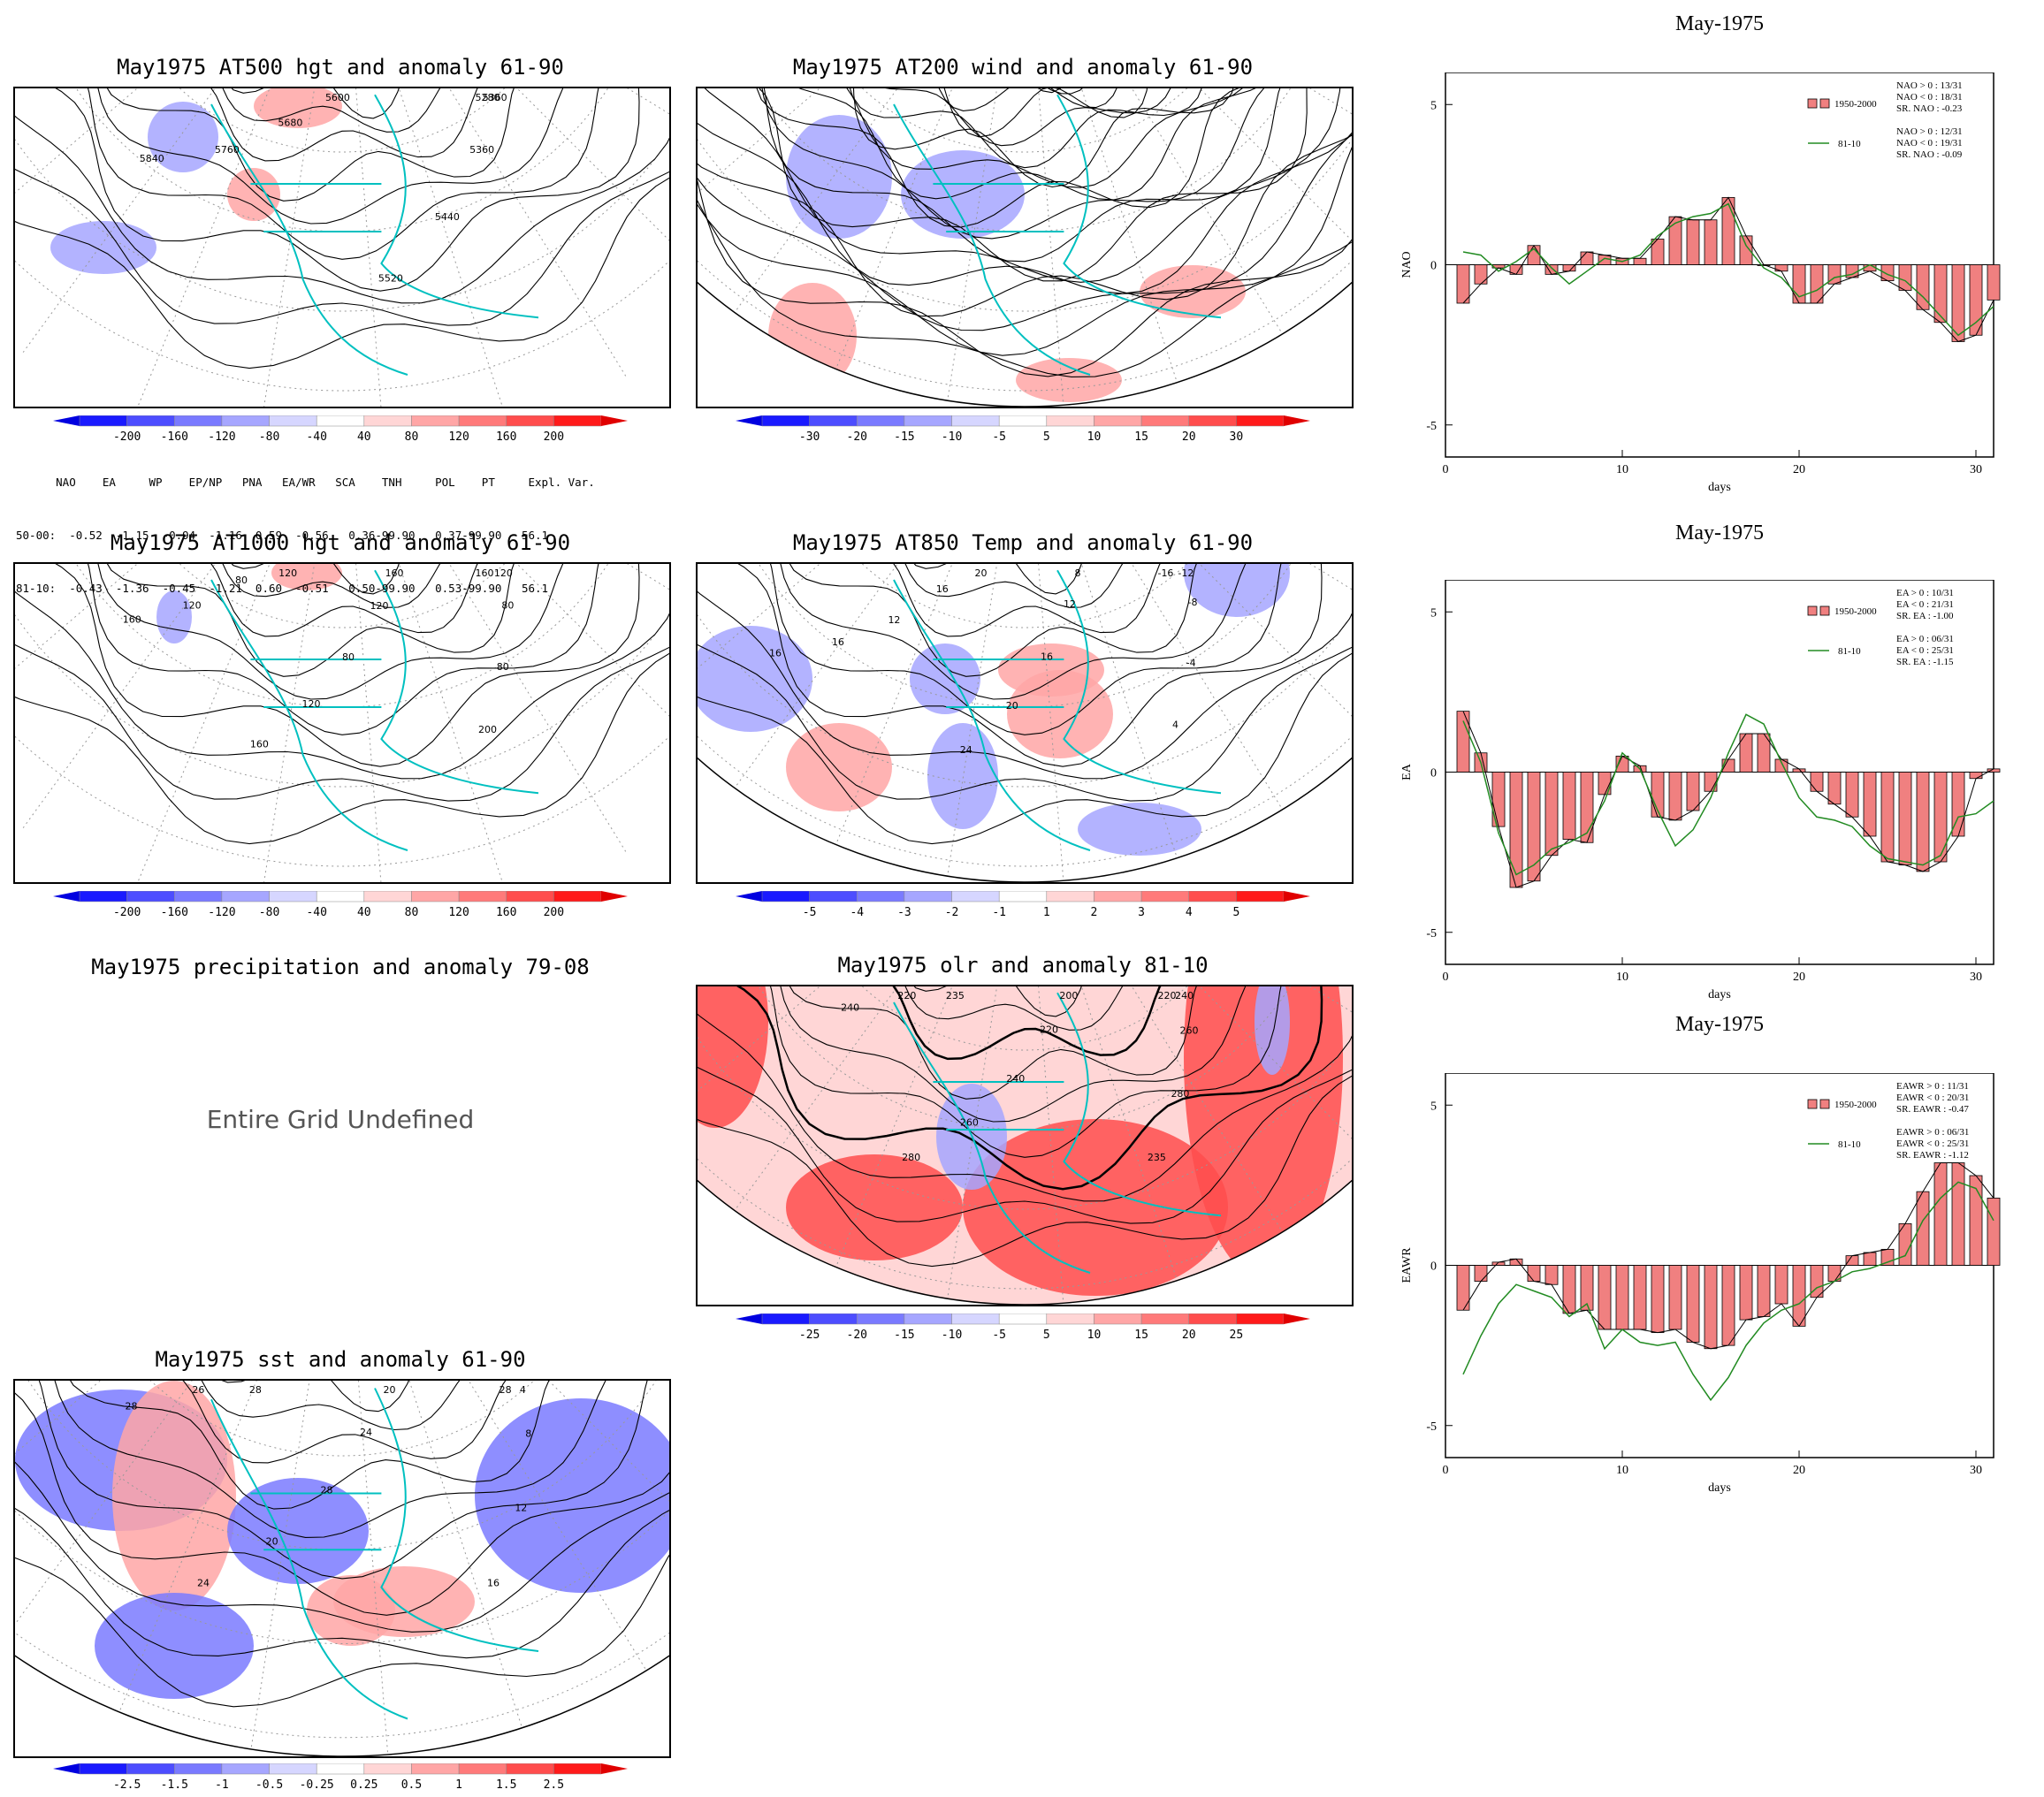  I want to click on colorbar-olr: -25 -20 -15 -10 -5 5 10 15 20 25, so click(1023, 1328).